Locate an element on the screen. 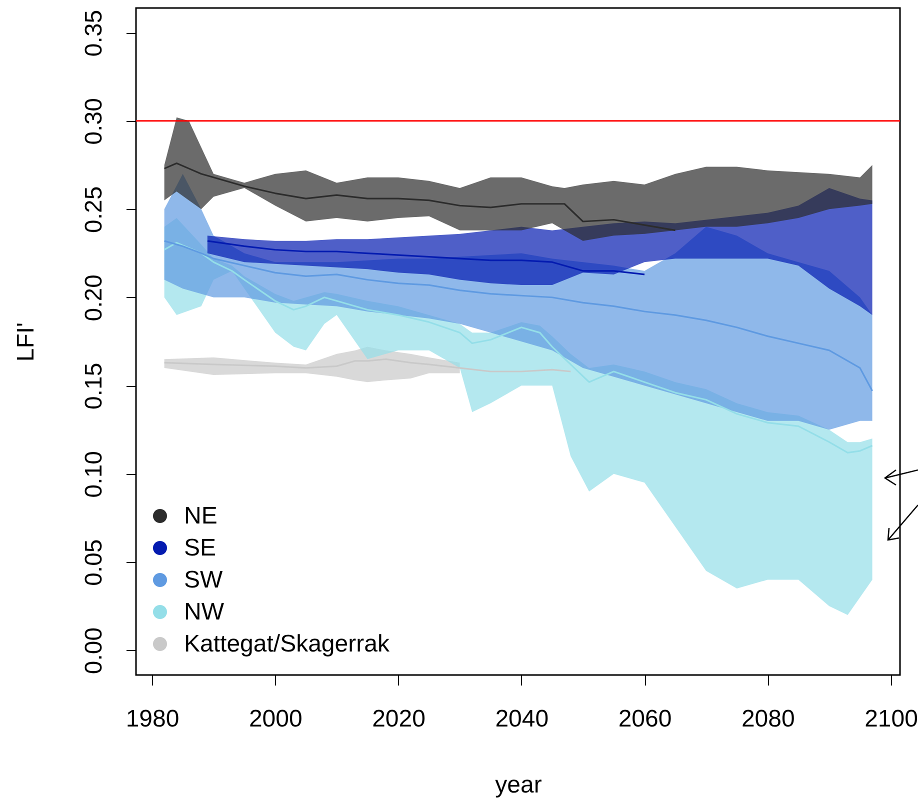  y-tick-label: 0.30 is located at coordinates (94, 121).